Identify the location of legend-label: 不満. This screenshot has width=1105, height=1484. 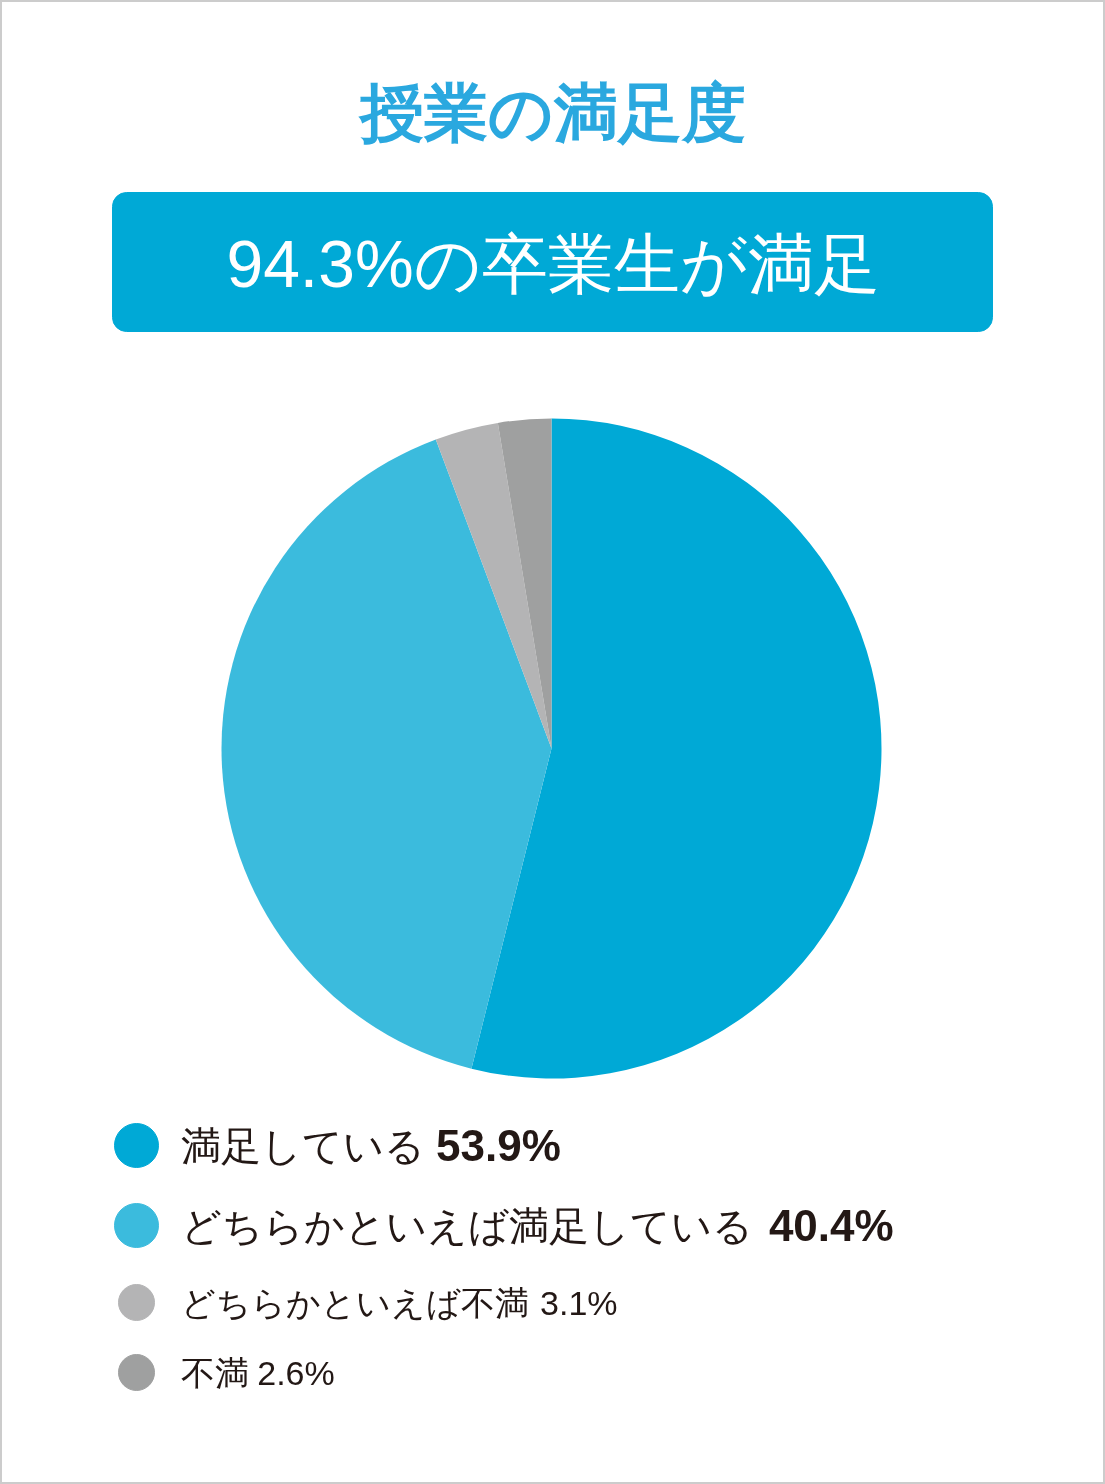
(214, 1372).